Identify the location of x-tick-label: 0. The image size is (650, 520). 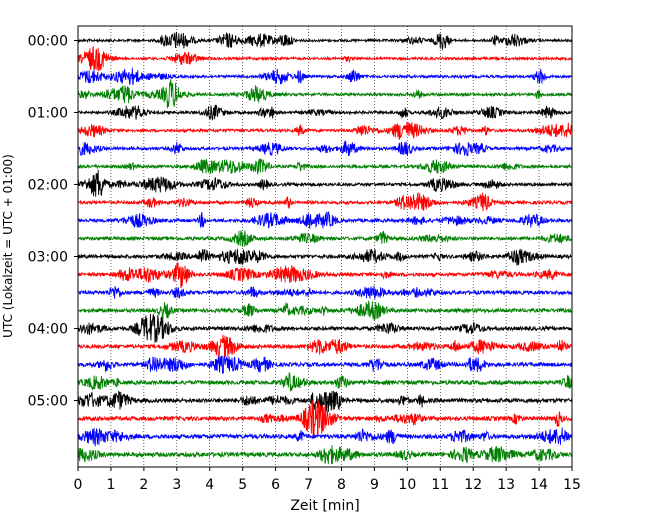
(78, 485).